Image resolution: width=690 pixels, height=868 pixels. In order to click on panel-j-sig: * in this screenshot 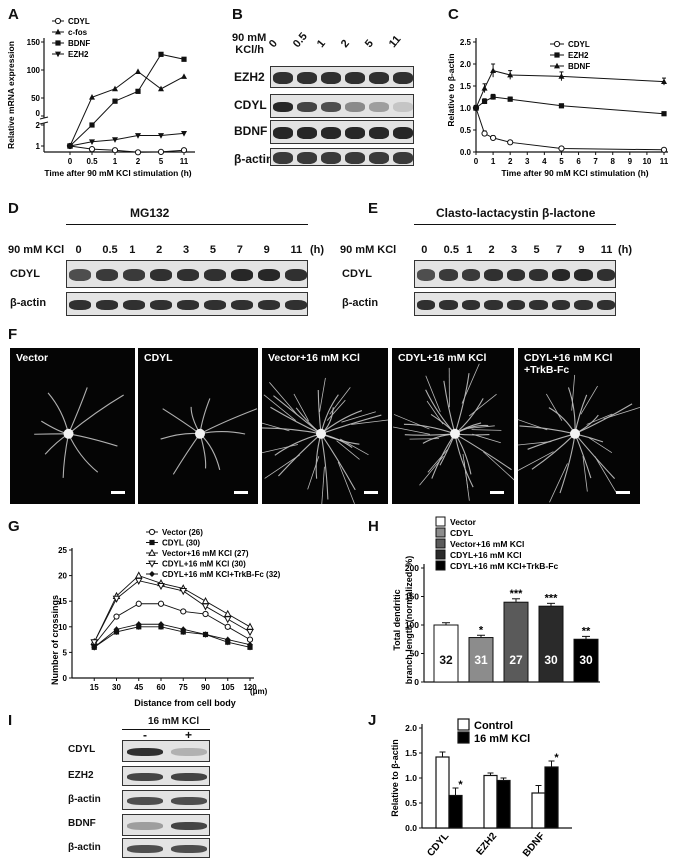, I will do `click(460, 785)`.